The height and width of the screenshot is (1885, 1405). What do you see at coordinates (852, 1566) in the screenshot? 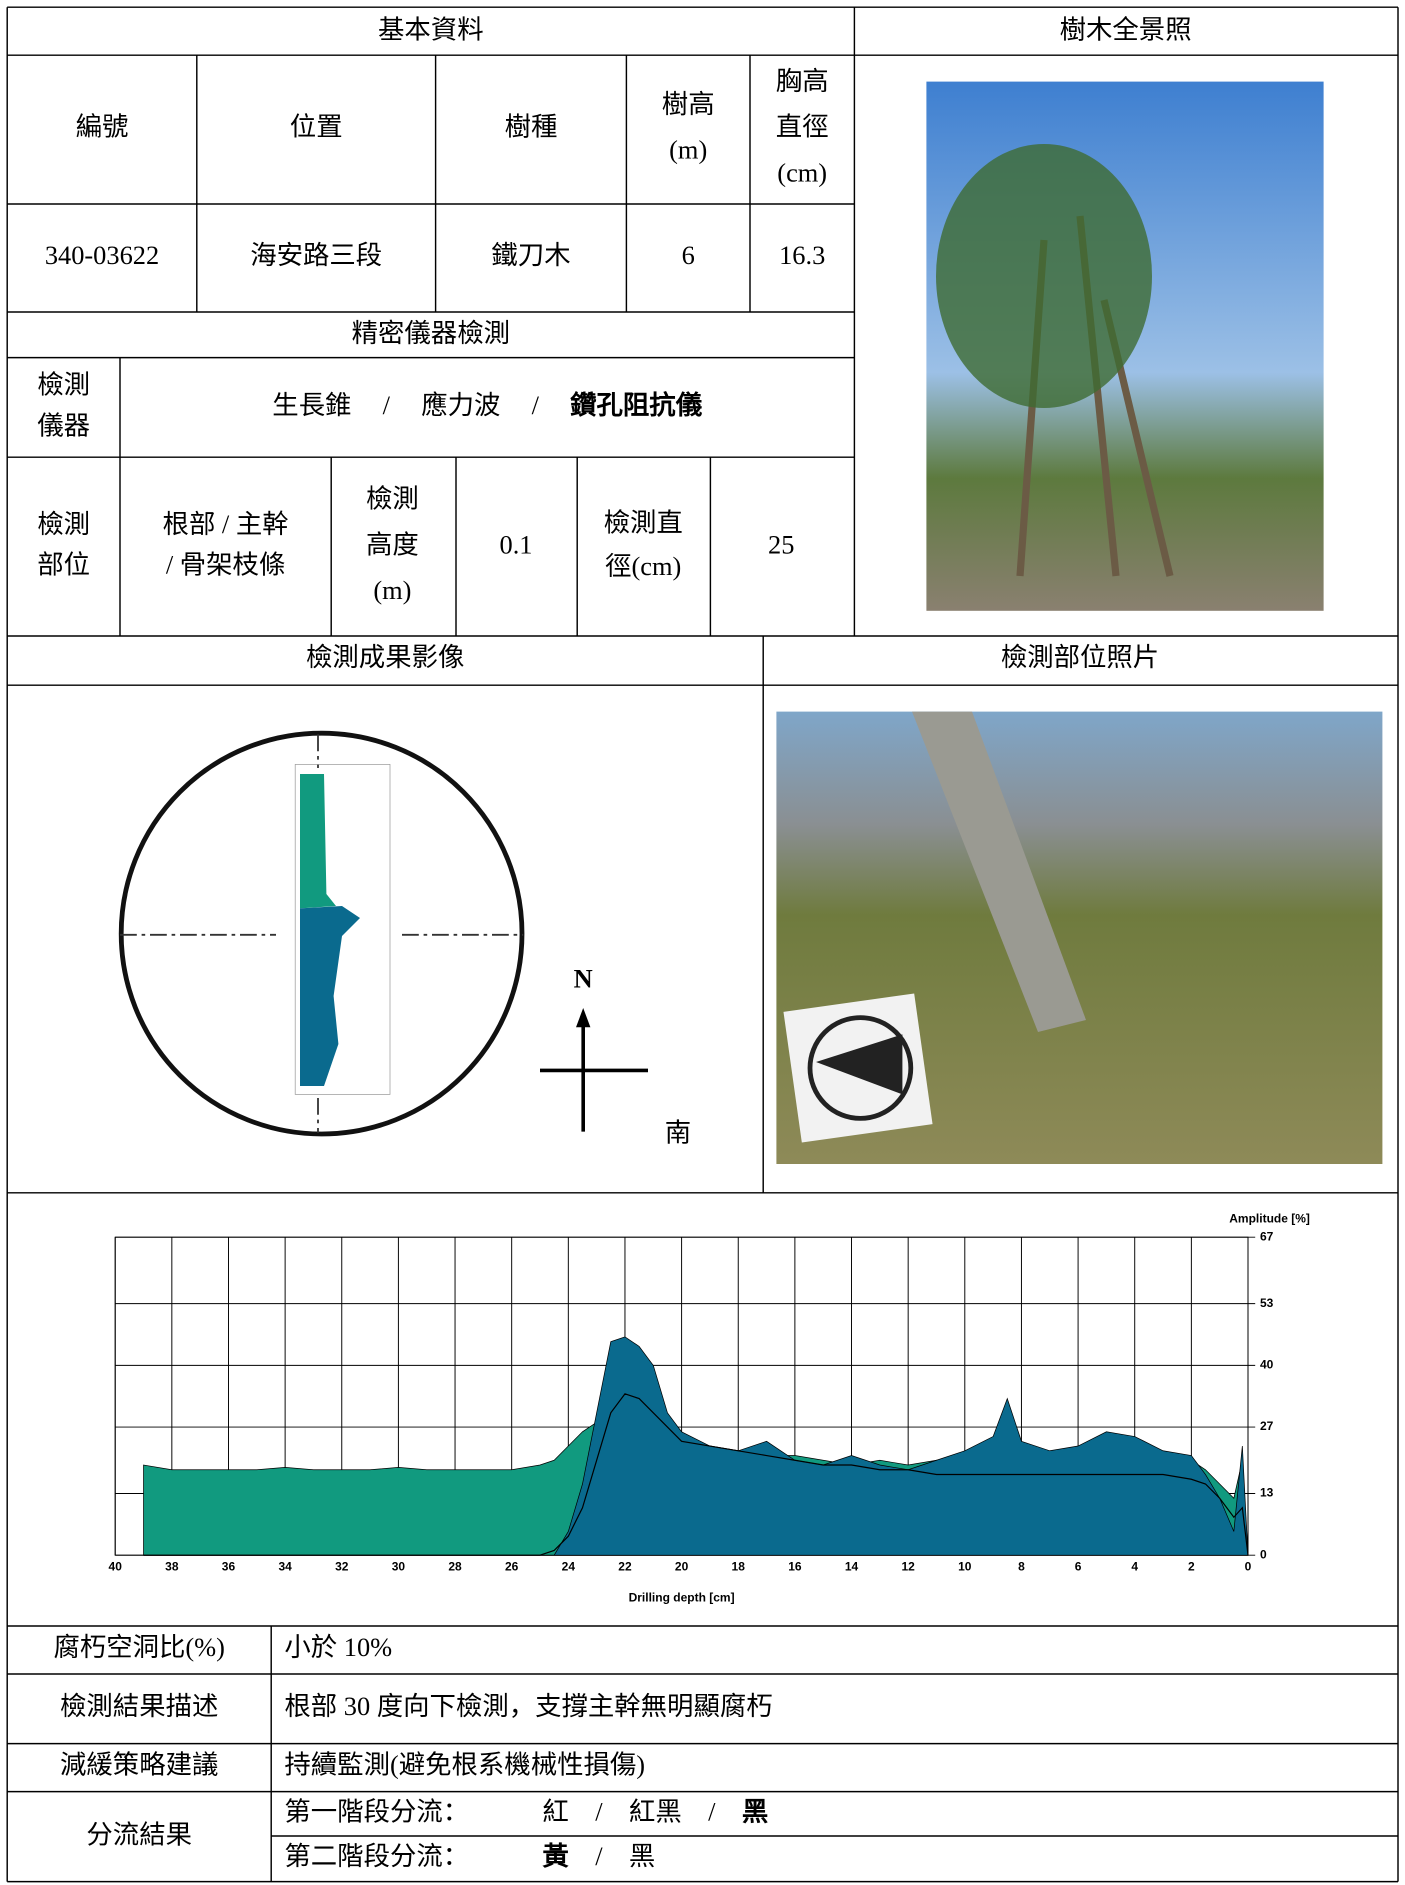
I see `x-tick-label: 14` at bounding box center [852, 1566].